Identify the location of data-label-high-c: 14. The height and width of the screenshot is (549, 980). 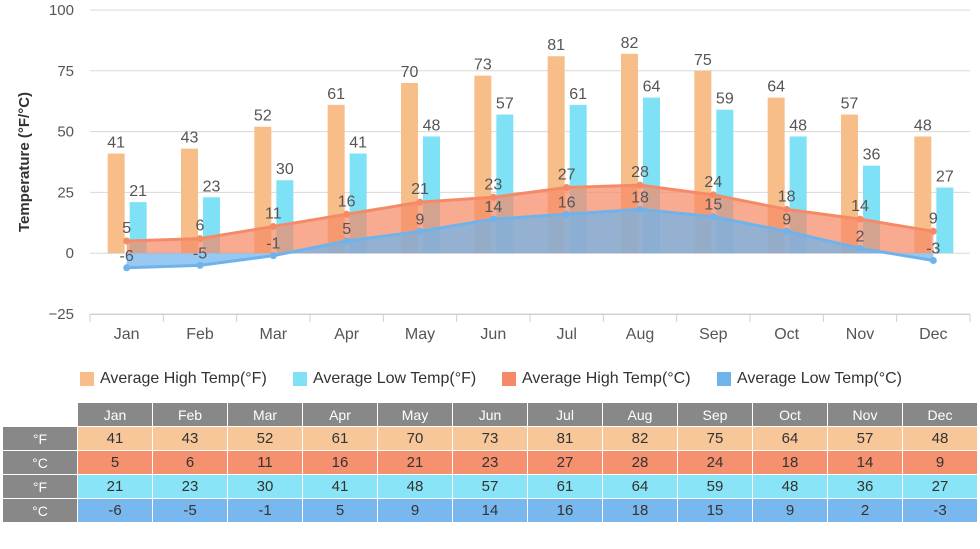
(860, 206).